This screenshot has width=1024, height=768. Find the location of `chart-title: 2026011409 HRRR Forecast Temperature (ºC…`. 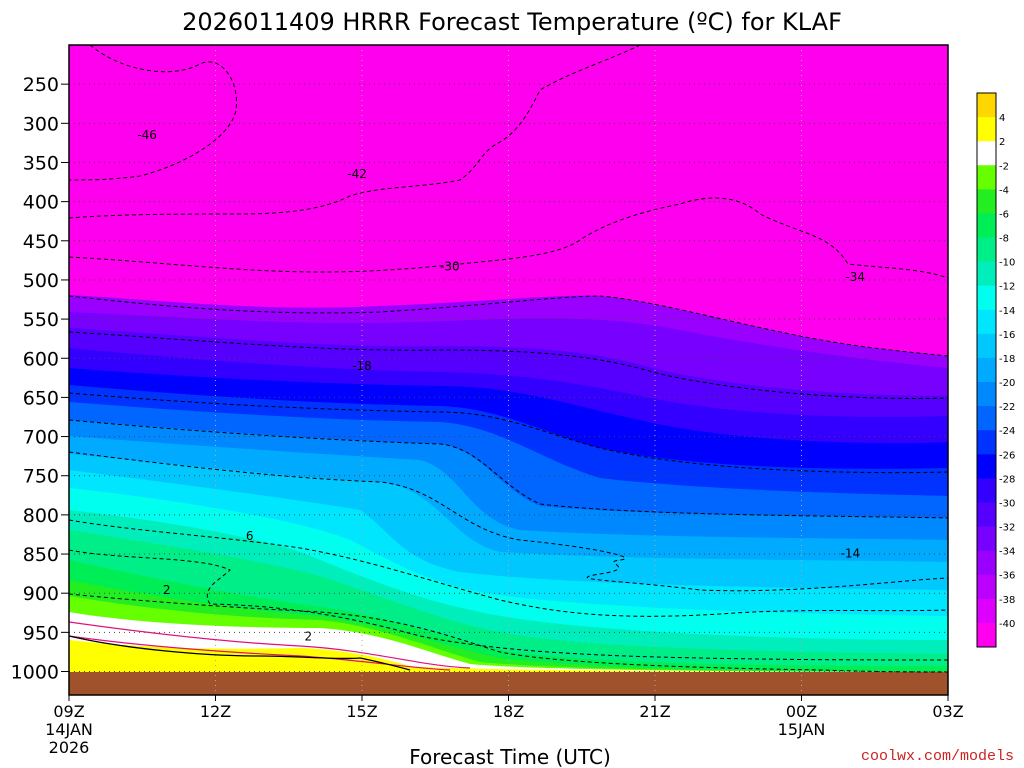

chart-title: 2026011409 HRRR Forecast Temperature (ºC… is located at coordinates (512, 22).